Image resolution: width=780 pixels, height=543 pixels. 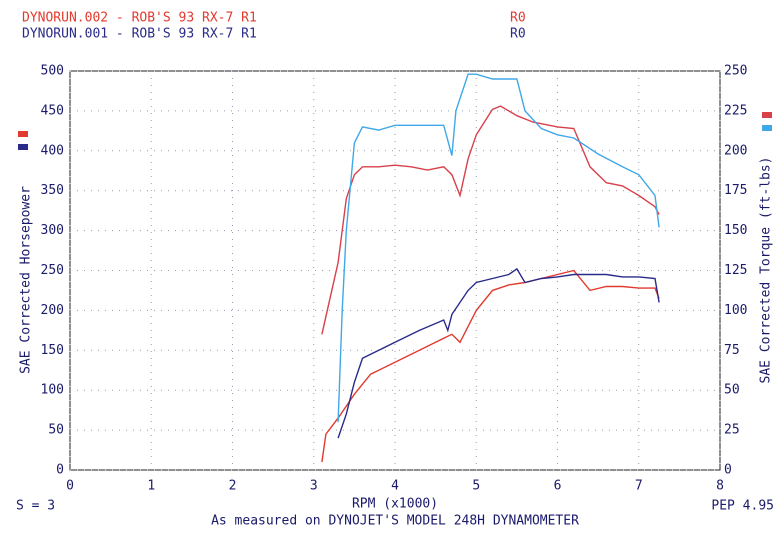 I want to click on y-tick-label: 200, so click(x=52, y=310).